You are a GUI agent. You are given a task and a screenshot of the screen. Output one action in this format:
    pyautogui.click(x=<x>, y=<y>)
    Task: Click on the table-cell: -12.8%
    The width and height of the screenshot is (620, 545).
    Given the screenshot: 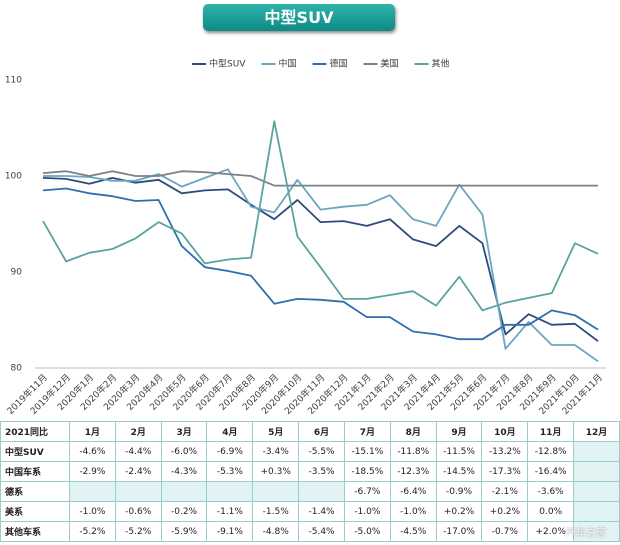 What is the action you would take?
    pyautogui.click(x=551, y=451)
    